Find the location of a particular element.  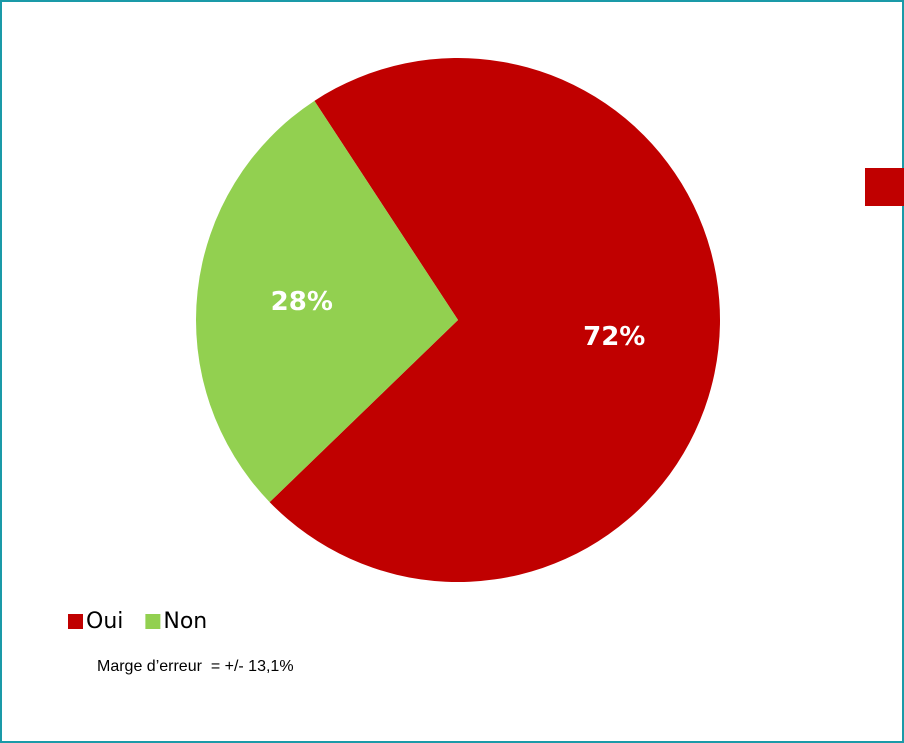

data-label: 28% is located at coordinates (302, 302).